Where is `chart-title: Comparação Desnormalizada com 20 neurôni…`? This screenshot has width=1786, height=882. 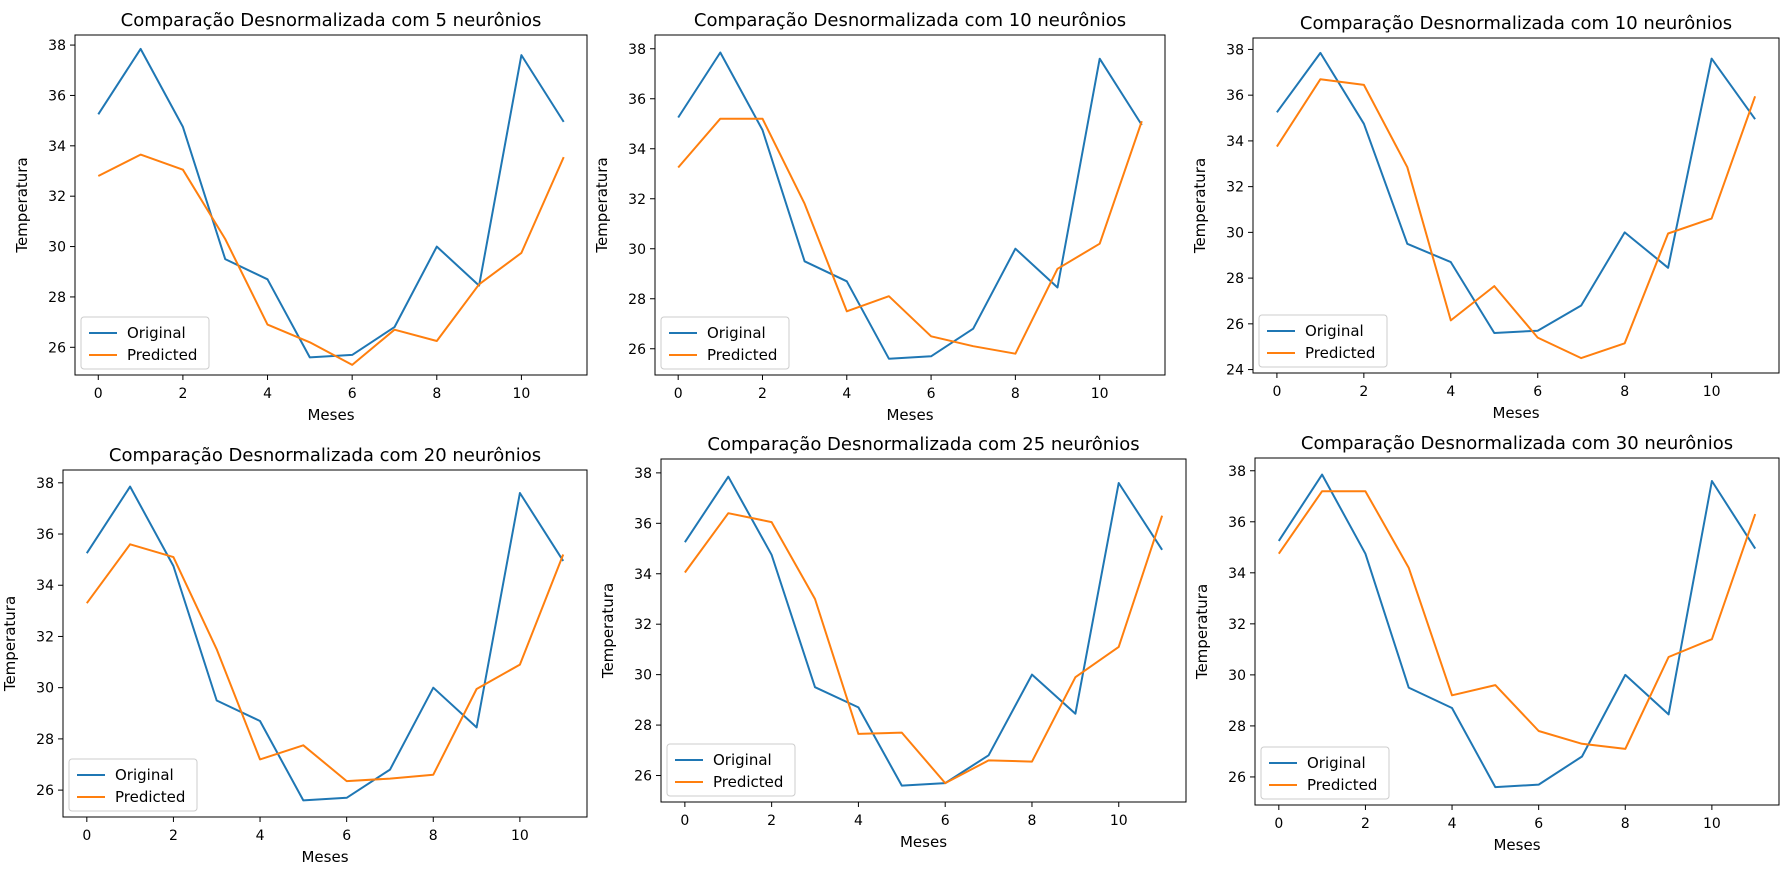 chart-title: Comparação Desnormalizada com 20 neurôni… is located at coordinates (325, 455).